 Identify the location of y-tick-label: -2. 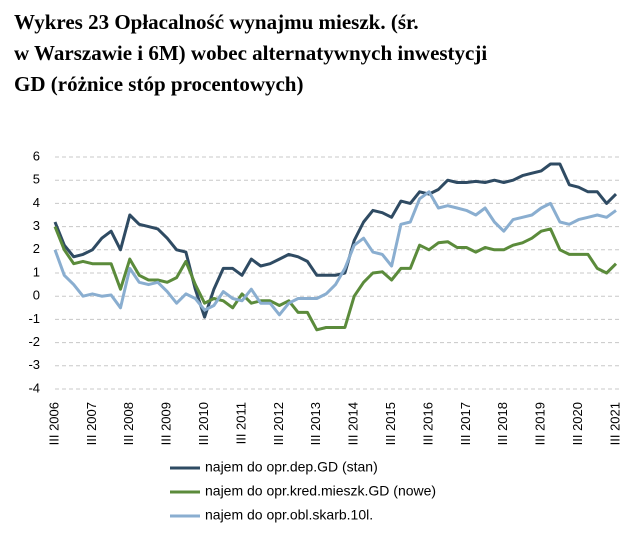
(34, 341).